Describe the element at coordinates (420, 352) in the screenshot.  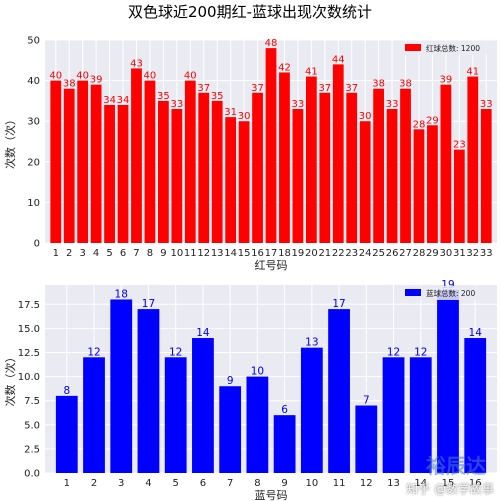
I see `bar-value-label: 12` at that location.